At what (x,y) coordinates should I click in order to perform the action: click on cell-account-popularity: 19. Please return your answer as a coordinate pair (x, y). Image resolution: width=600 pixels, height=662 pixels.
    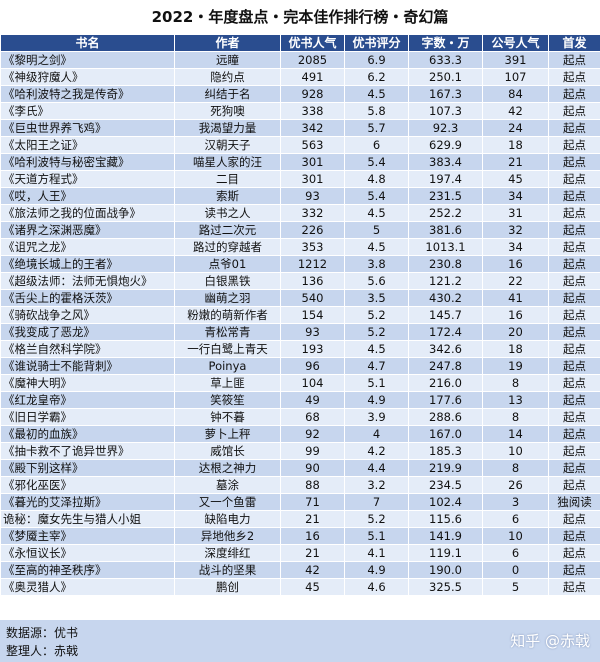
    Looking at the image, I should click on (515, 366).